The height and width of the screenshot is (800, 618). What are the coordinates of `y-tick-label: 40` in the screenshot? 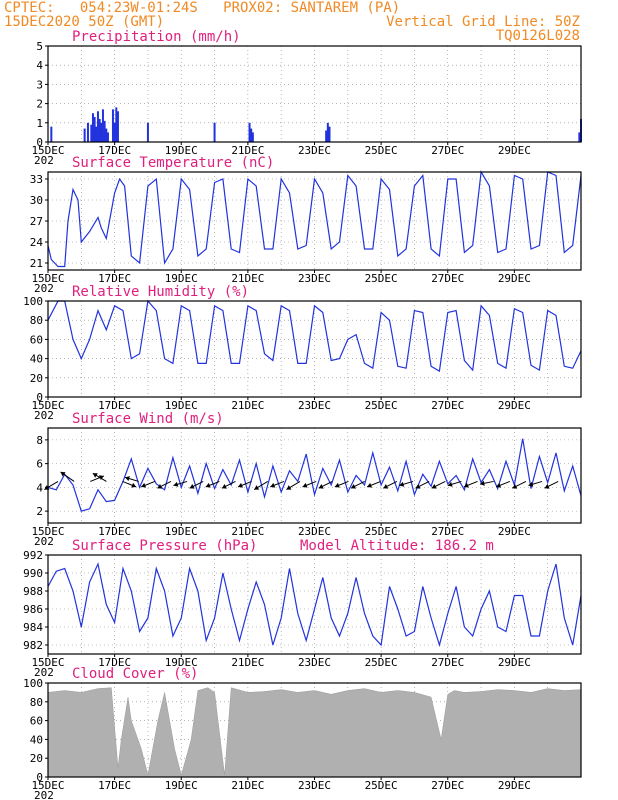 It's located at (36, 739).